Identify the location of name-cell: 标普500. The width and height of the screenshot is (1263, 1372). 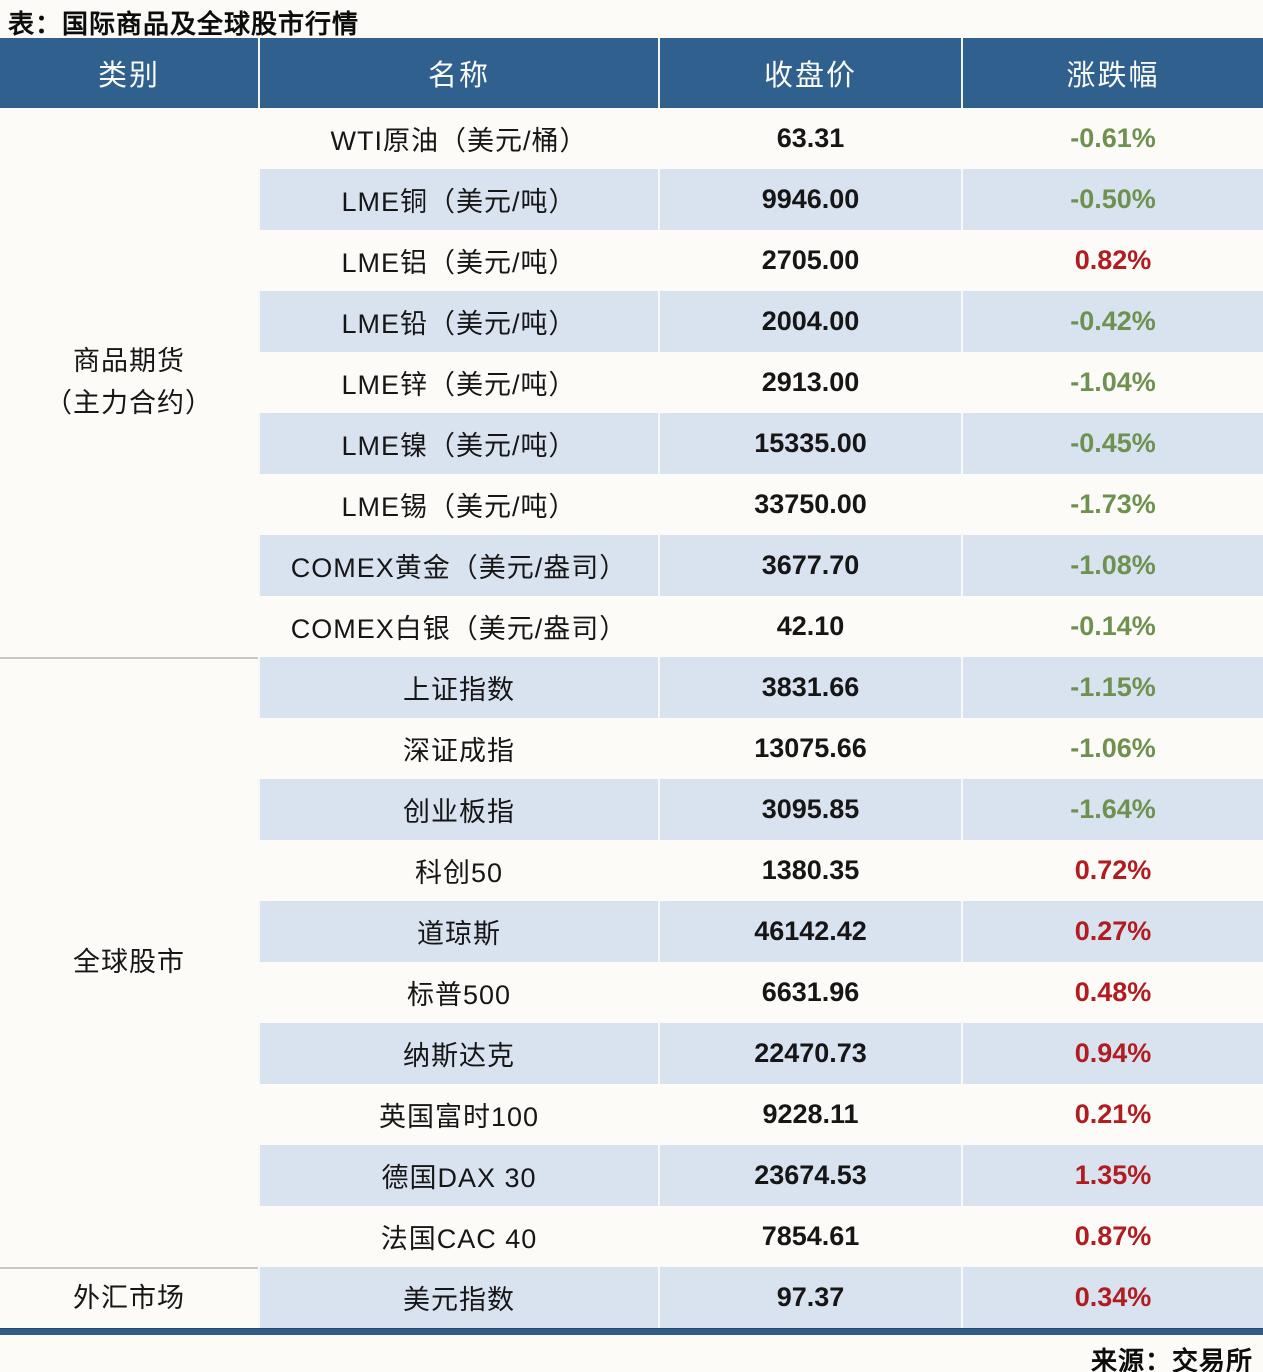
(458, 992).